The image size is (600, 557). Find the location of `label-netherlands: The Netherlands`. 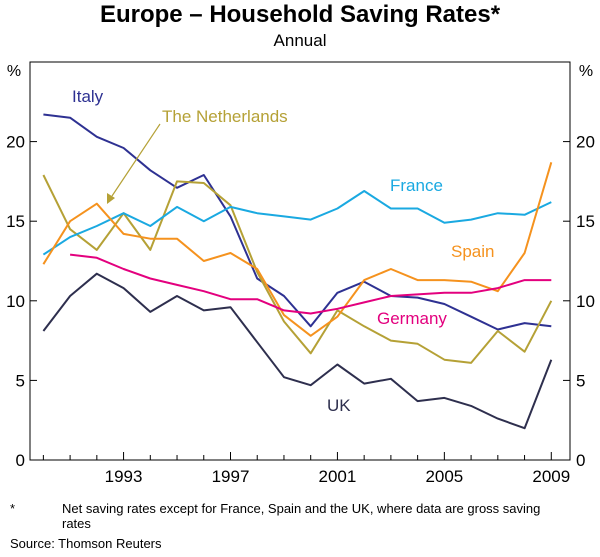

label-netherlands: The Netherlands is located at coordinates (225, 116).